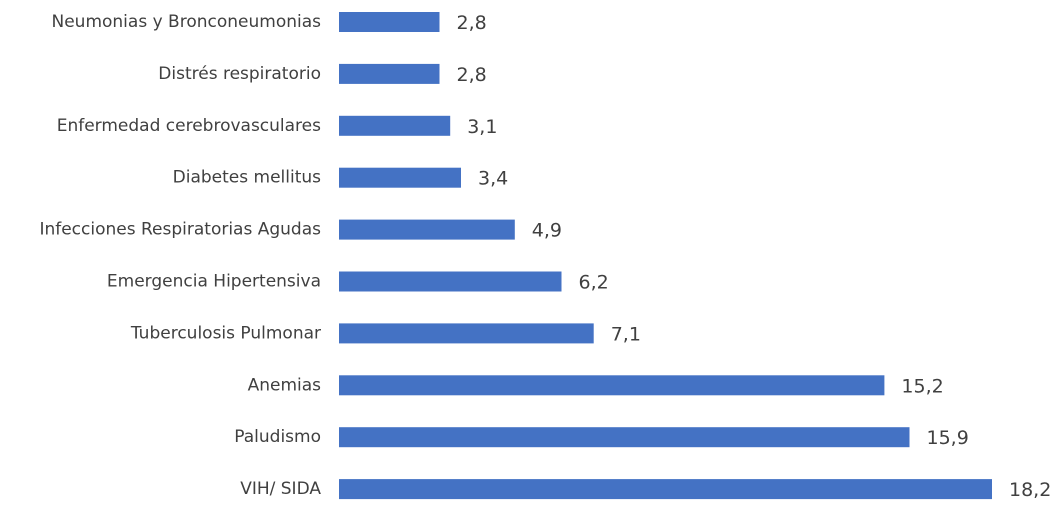  What do you see at coordinates (493, 179) in the screenshot?
I see `data-label: 3,4` at bounding box center [493, 179].